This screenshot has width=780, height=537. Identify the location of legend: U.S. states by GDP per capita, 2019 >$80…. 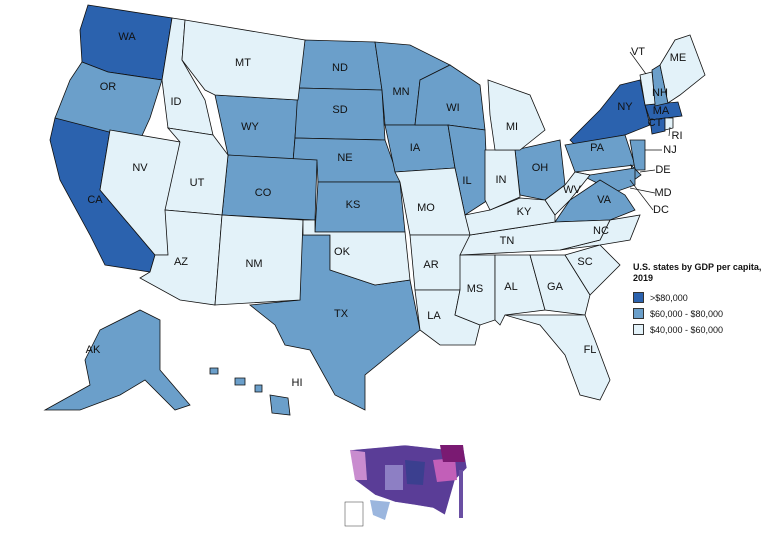
(703, 301).